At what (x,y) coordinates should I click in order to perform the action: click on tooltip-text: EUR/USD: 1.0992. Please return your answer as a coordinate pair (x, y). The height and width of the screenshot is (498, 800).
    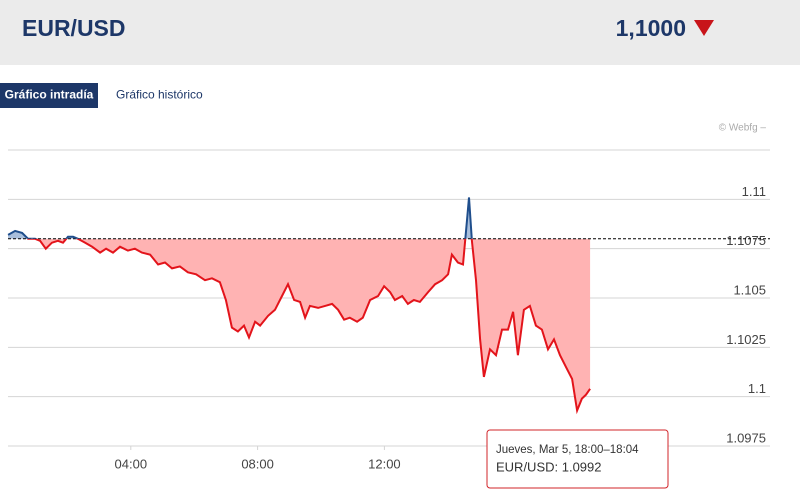
    Looking at the image, I should click on (549, 466).